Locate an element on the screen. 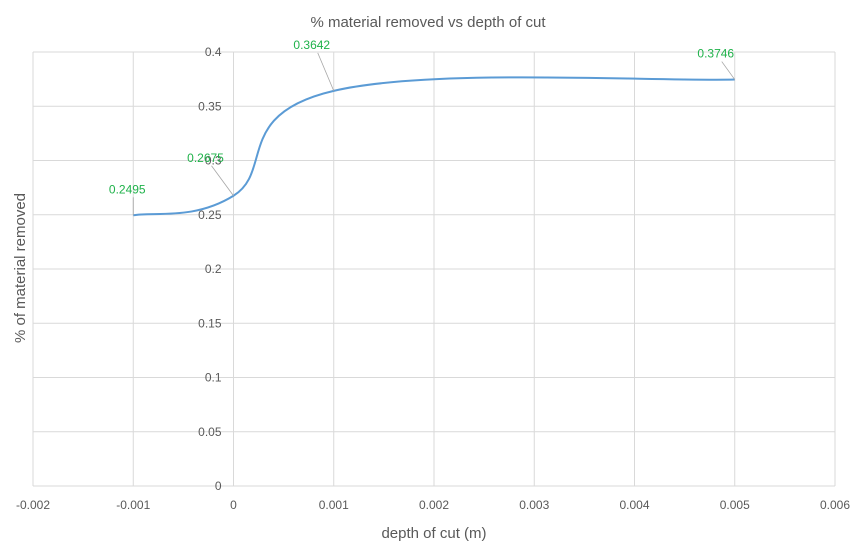 The width and height of the screenshot is (856, 545). data-label: 0.3642 is located at coordinates (311, 45).